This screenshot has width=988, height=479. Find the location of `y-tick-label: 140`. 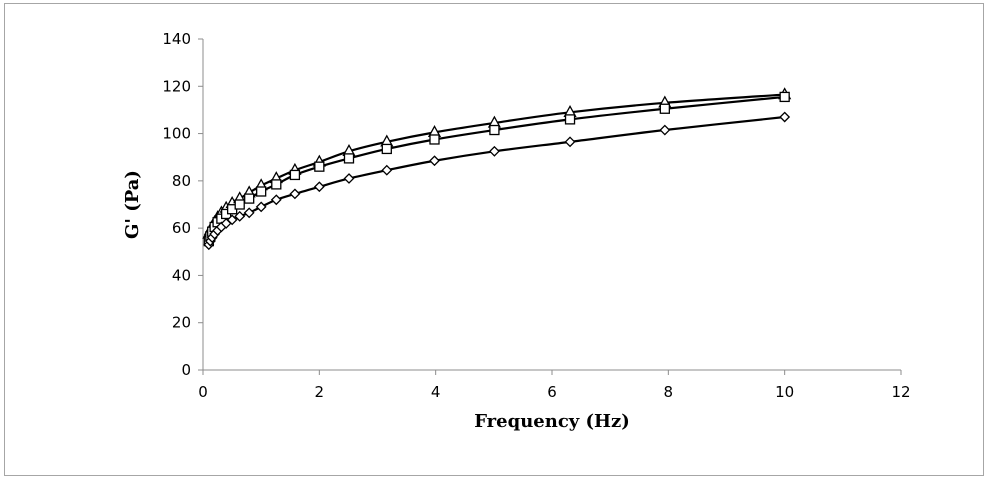

y-tick-label: 140 is located at coordinates (176, 39).